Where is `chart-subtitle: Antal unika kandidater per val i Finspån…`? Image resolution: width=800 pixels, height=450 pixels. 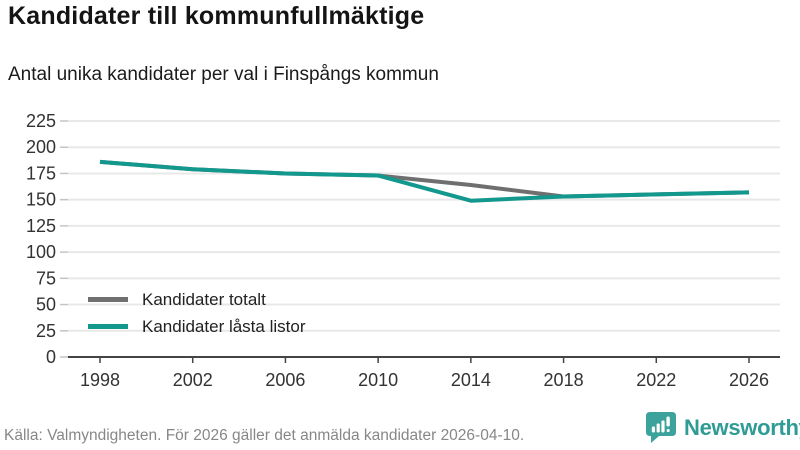
chart-subtitle: Antal unika kandidater per val i Finspån… is located at coordinates (223, 74).